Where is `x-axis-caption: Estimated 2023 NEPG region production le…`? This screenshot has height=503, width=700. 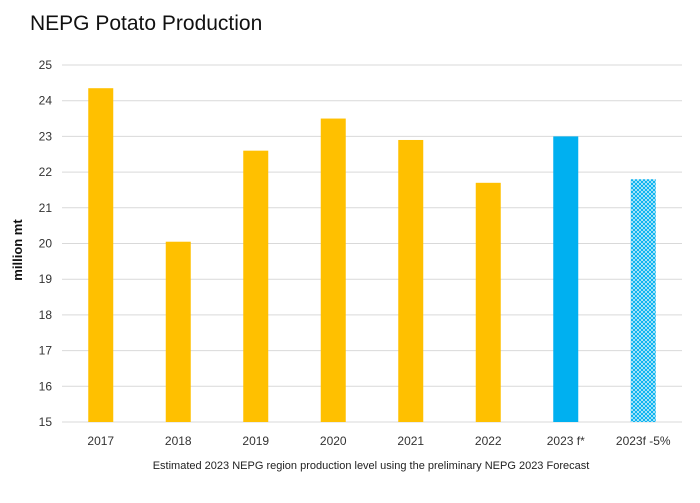
x-axis-caption: Estimated 2023 NEPG region production le… is located at coordinates (371, 466).